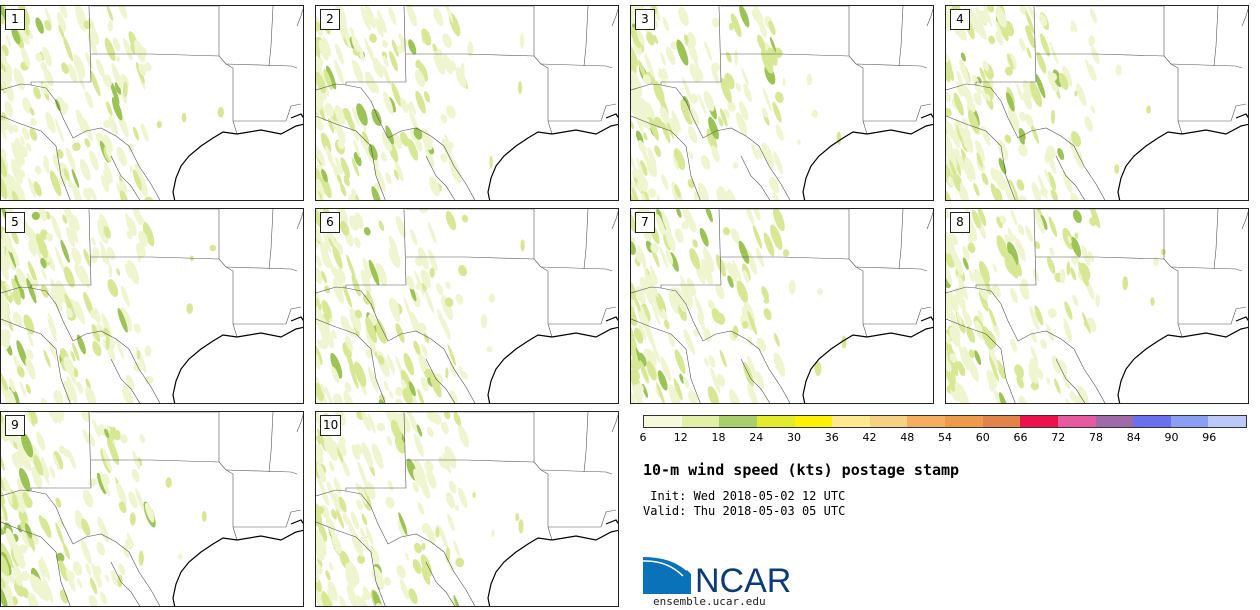 The width and height of the screenshot is (1260, 610). Describe the element at coordinates (907, 437) in the screenshot. I see `colorbar-tick-label: 48` at that location.